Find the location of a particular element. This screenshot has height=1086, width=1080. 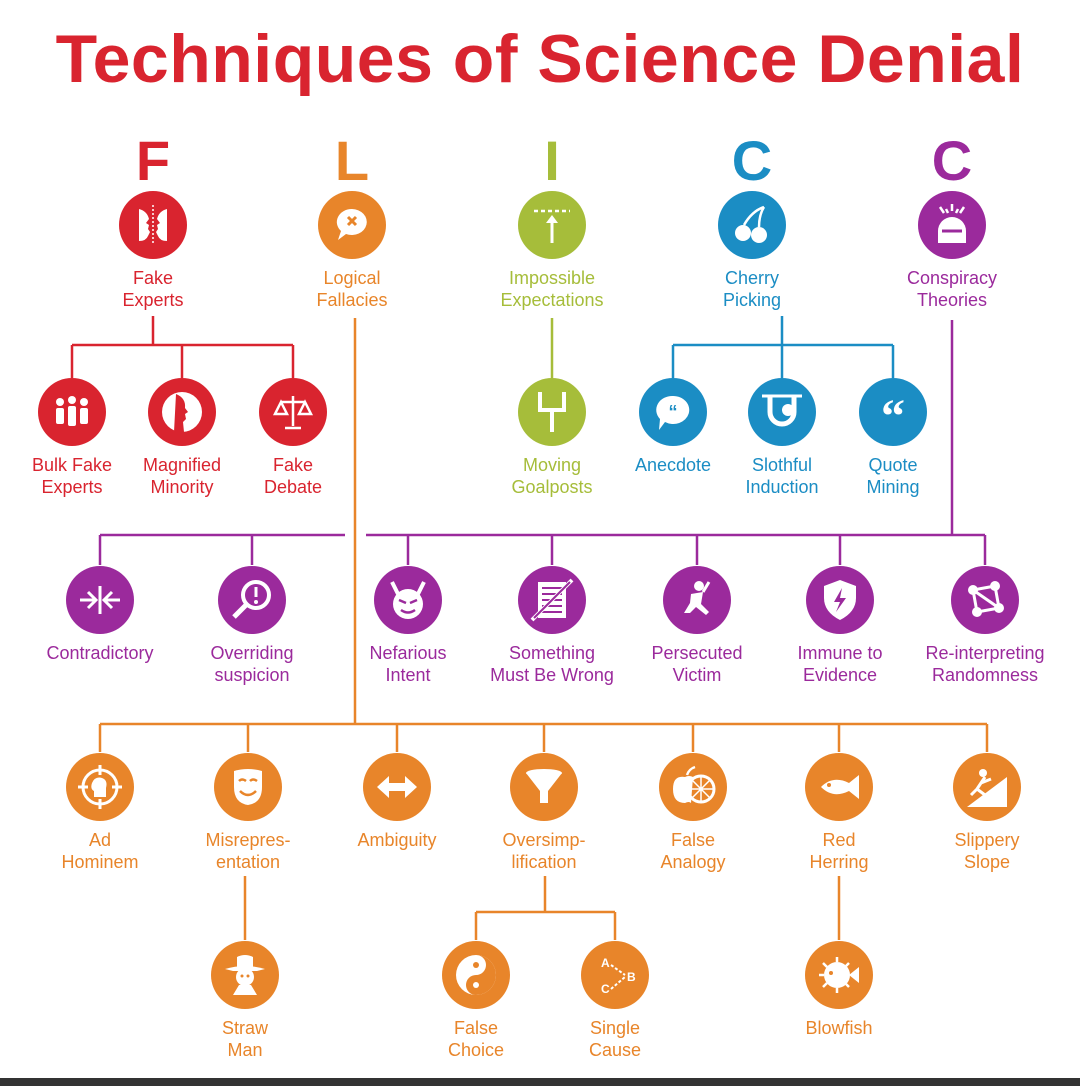

node-label: Blowfish is located at coordinates (839, 1028).